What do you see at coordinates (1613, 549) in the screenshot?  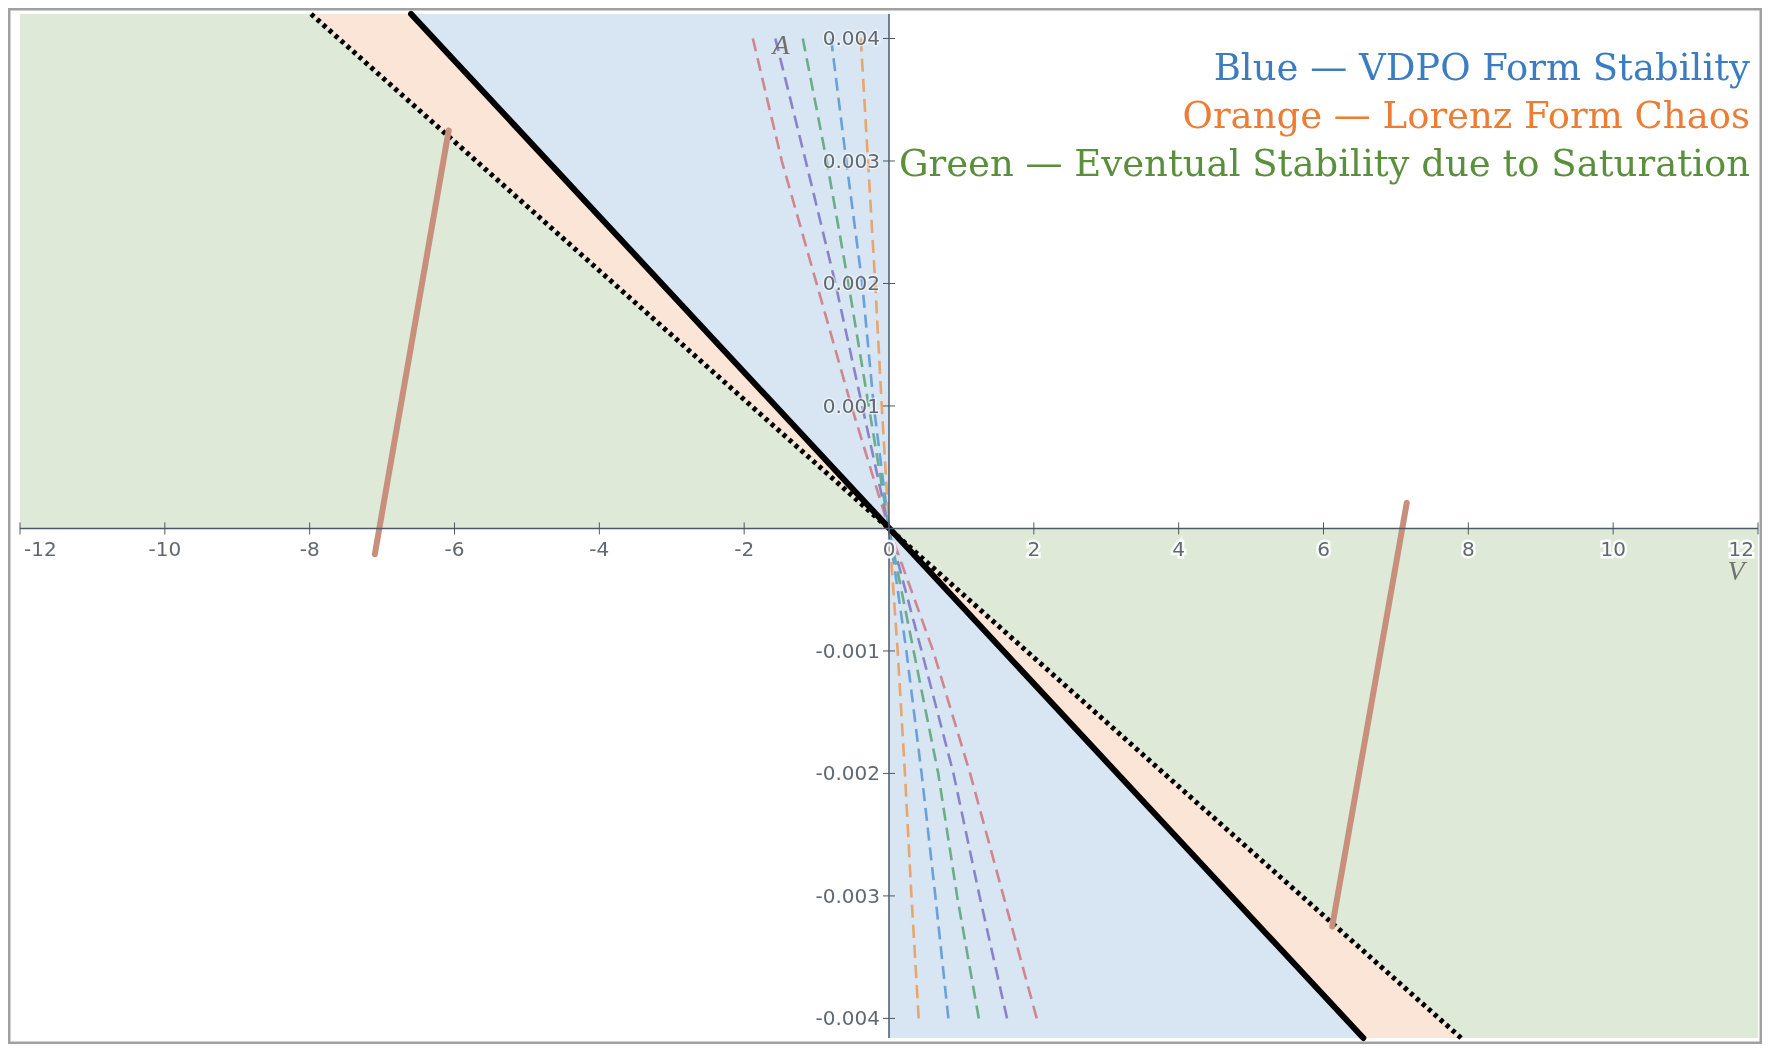 I see `x-tick-label: 10` at bounding box center [1613, 549].